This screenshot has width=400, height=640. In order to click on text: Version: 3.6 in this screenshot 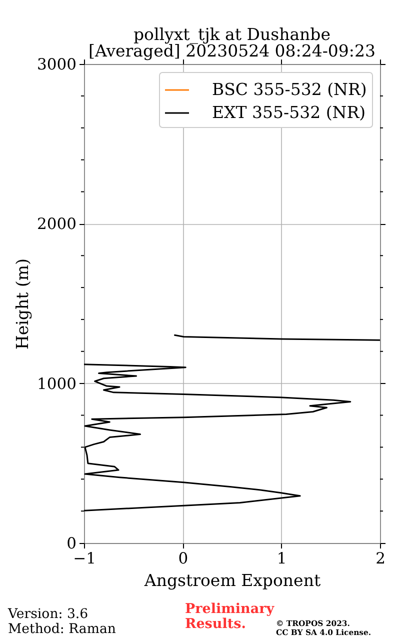, I will do `click(47, 614)`.